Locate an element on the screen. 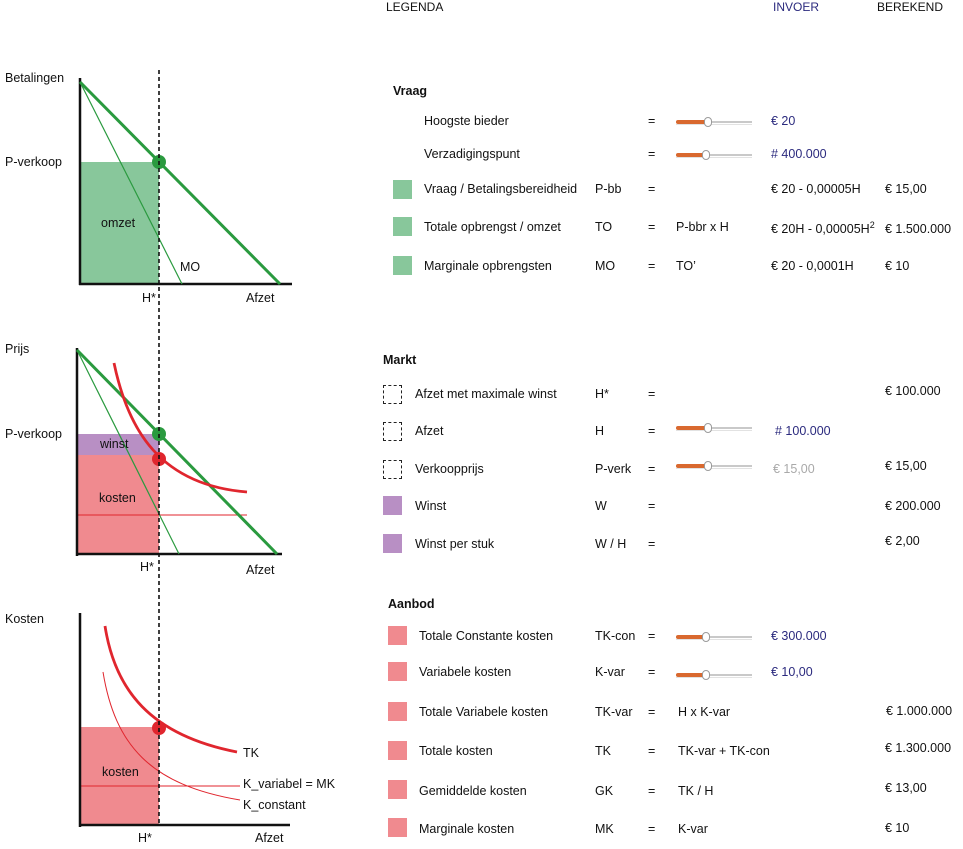 This screenshot has height=849, width=963. row-label: Marginale opbrengsten is located at coordinates (488, 266).